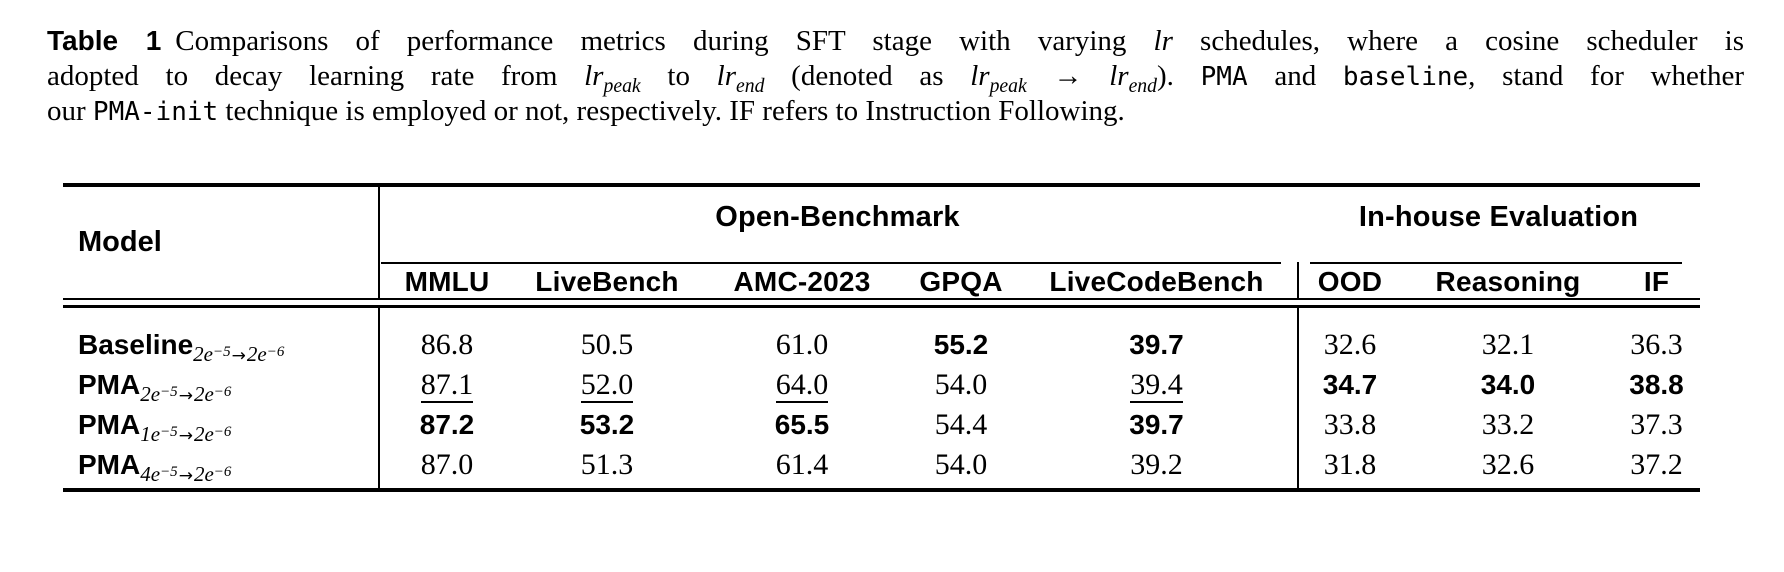 This screenshot has height=572, width=1784. Describe the element at coordinates (1656, 464) in the screenshot. I see `metric-value: 37.2` at that location.